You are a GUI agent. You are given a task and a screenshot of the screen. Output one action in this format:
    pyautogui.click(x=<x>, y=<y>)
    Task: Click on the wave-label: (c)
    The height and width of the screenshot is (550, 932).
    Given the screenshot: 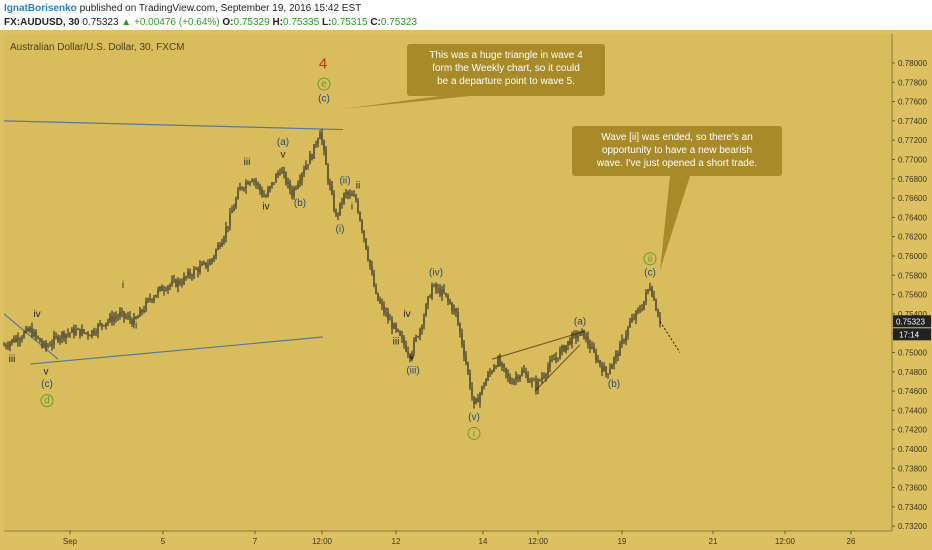 What is the action you would take?
    pyautogui.click(x=324, y=99)
    